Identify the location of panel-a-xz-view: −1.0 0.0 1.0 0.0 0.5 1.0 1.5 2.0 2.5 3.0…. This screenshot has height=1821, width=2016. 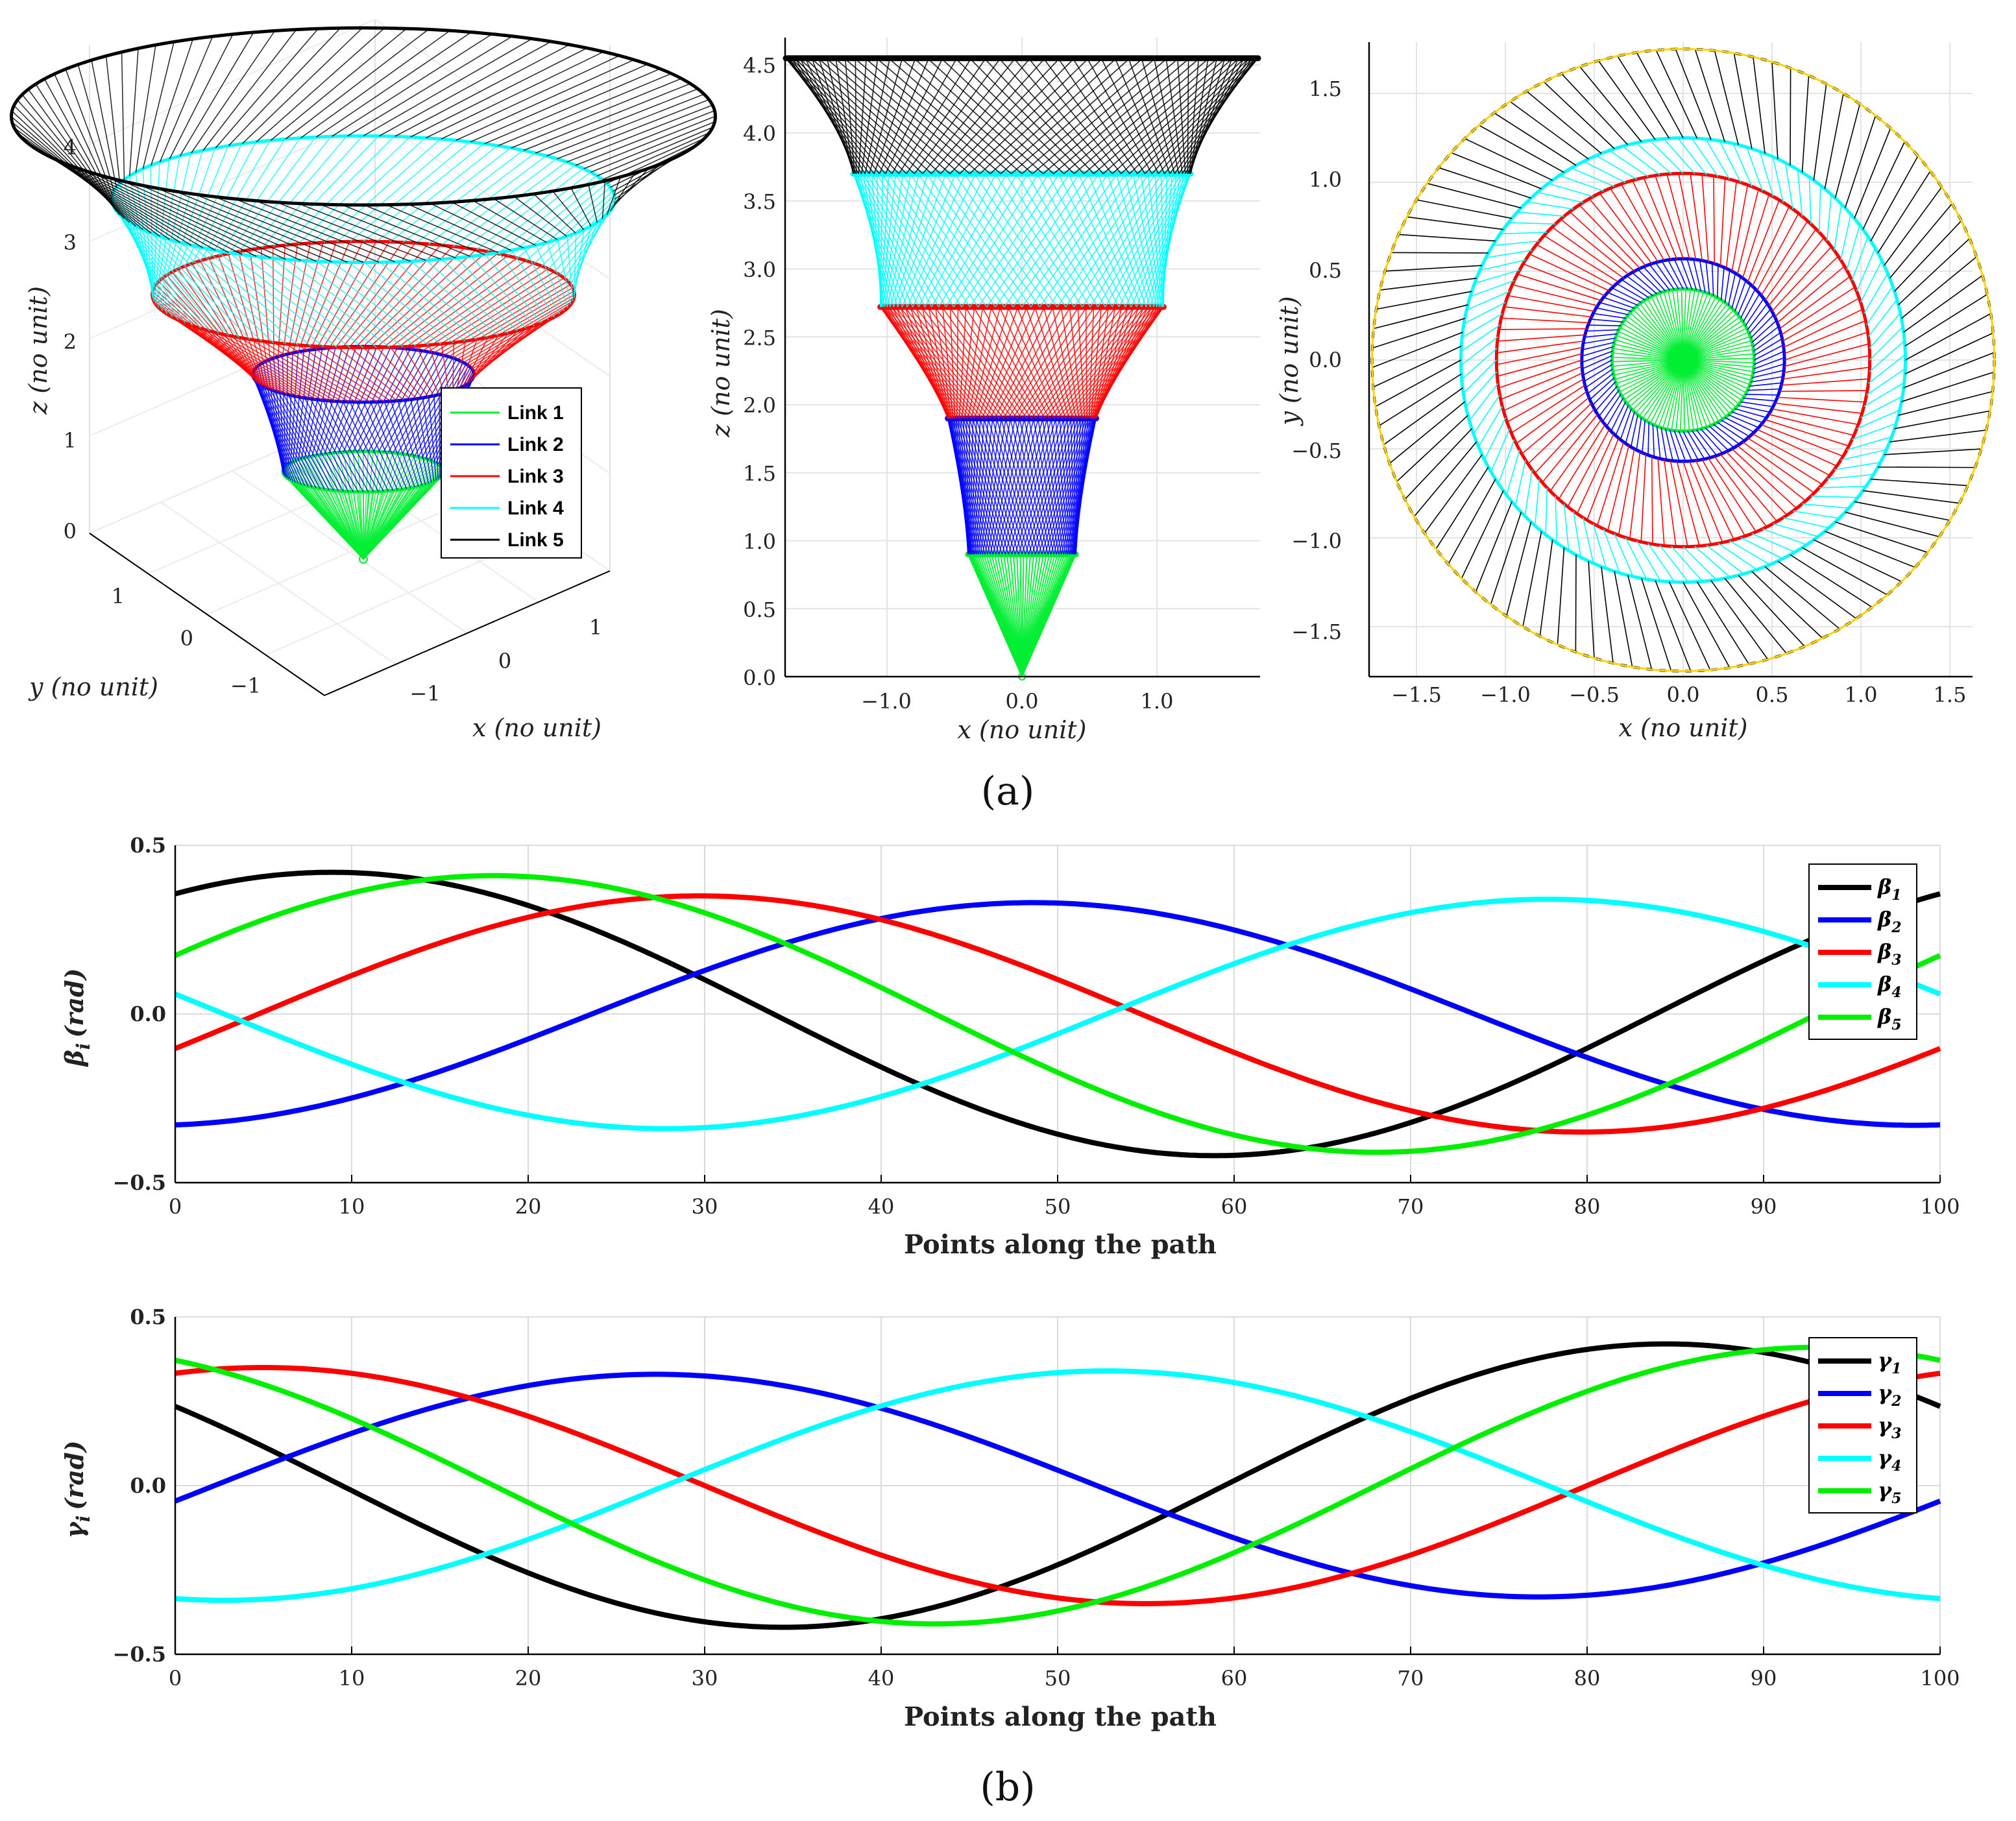
(984, 391).